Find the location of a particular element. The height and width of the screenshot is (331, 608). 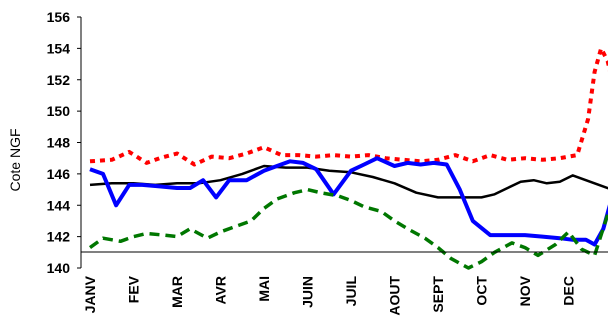

y-tick-label: 148 is located at coordinates (59, 143).